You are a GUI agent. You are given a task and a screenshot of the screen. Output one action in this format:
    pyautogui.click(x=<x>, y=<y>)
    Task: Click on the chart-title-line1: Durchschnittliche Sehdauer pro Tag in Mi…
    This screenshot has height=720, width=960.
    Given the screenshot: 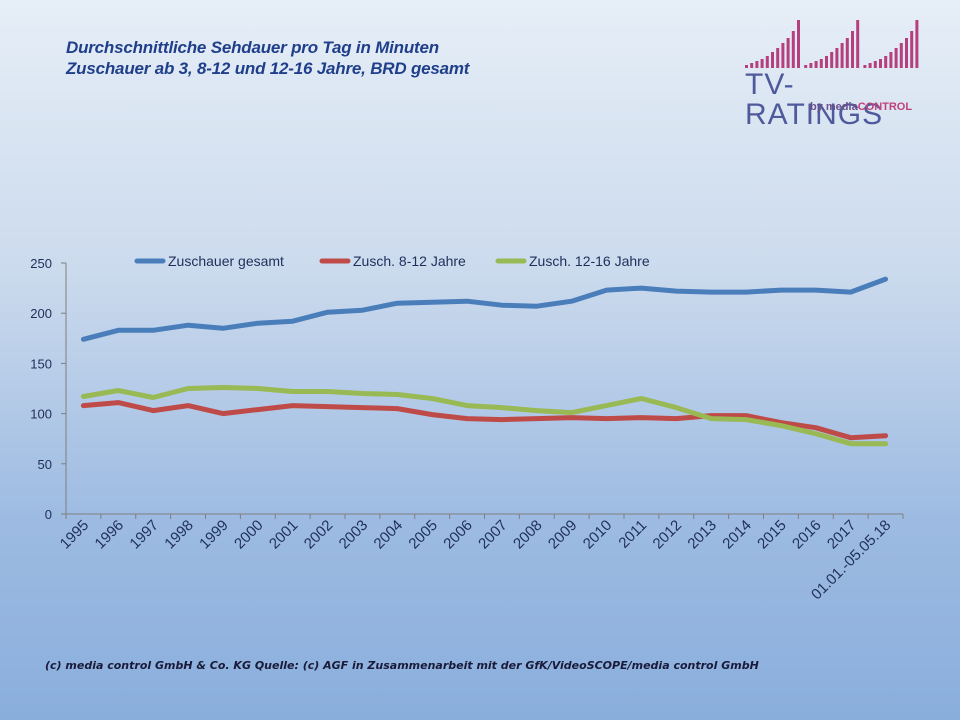 What is the action you would take?
    pyautogui.click(x=252, y=47)
    